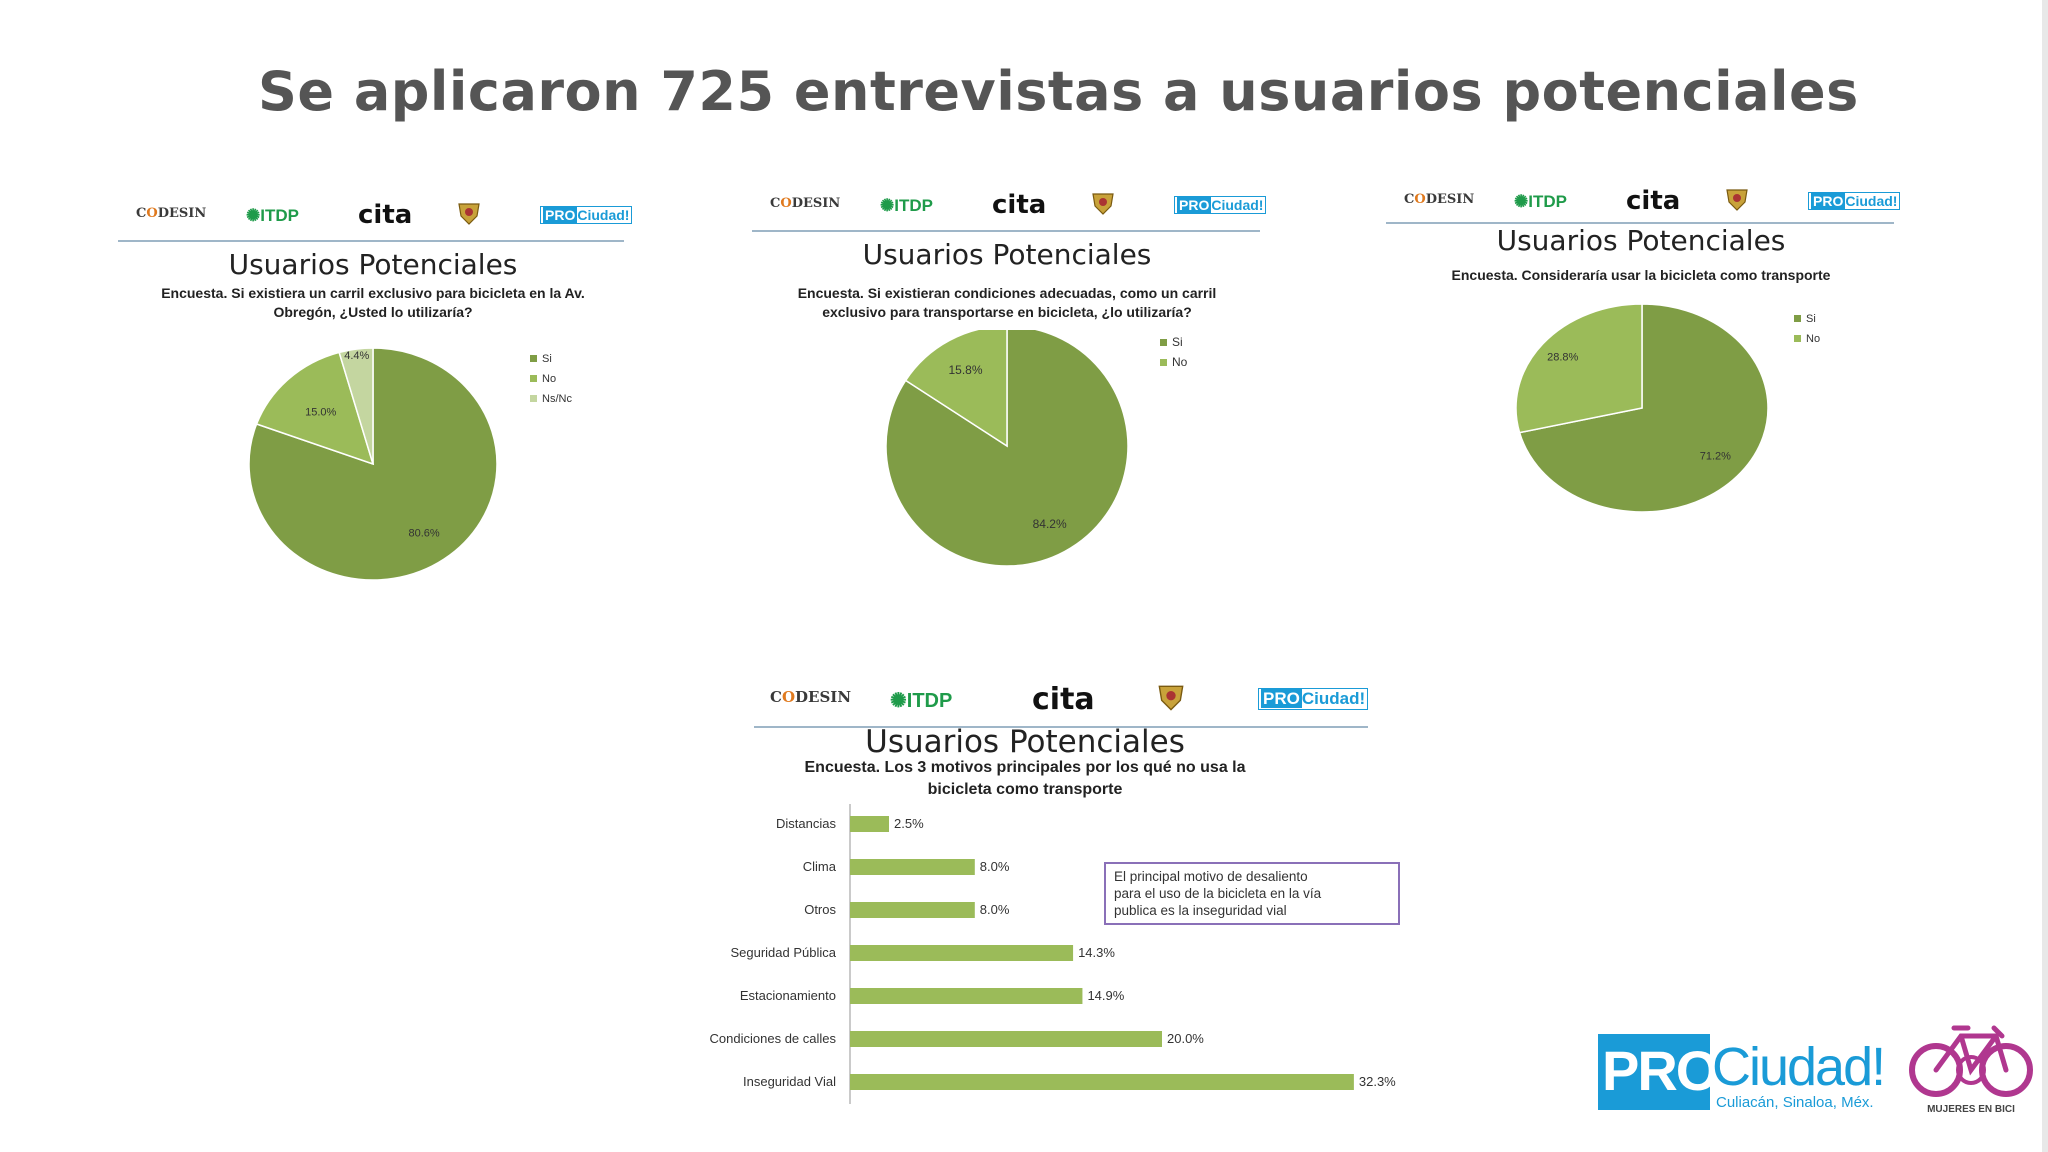  What do you see at coordinates (1105, 995) in the screenshot?
I see `bar-value-label: 14.9%` at bounding box center [1105, 995].